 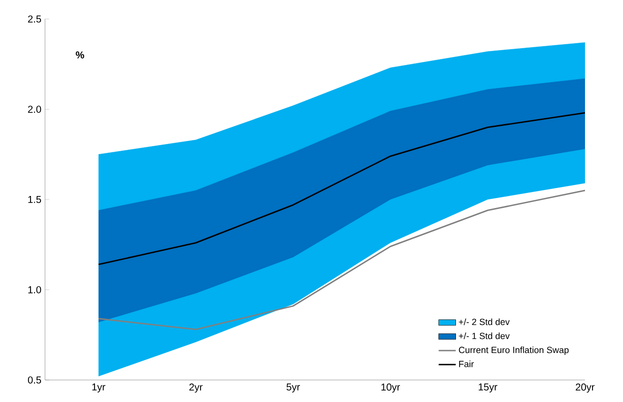 What do you see at coordinates (99, 388) in the screenshot?
I see `x-tick-label: 1yr` at bounding box center [99, 388].